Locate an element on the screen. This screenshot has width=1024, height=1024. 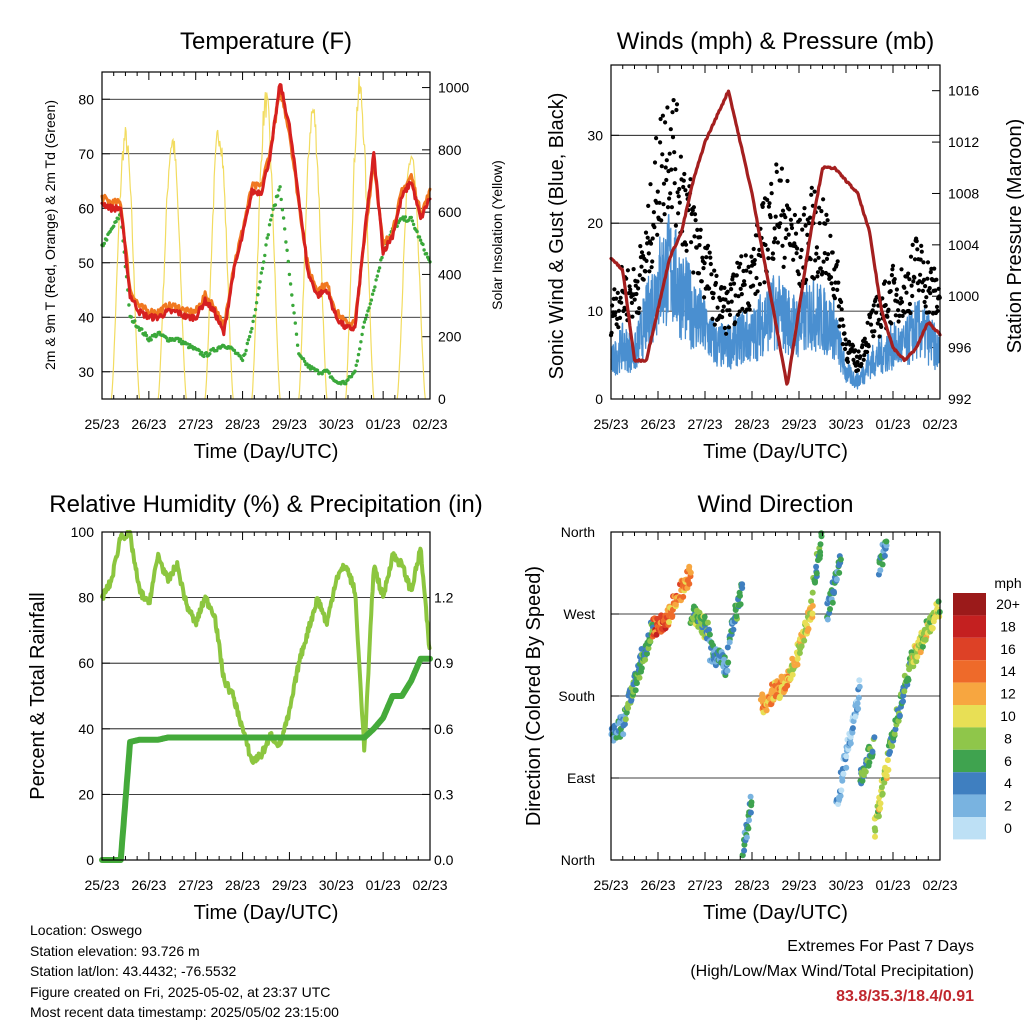
y-right-tick-label: 0.3 is located at coordinates (444, 794).